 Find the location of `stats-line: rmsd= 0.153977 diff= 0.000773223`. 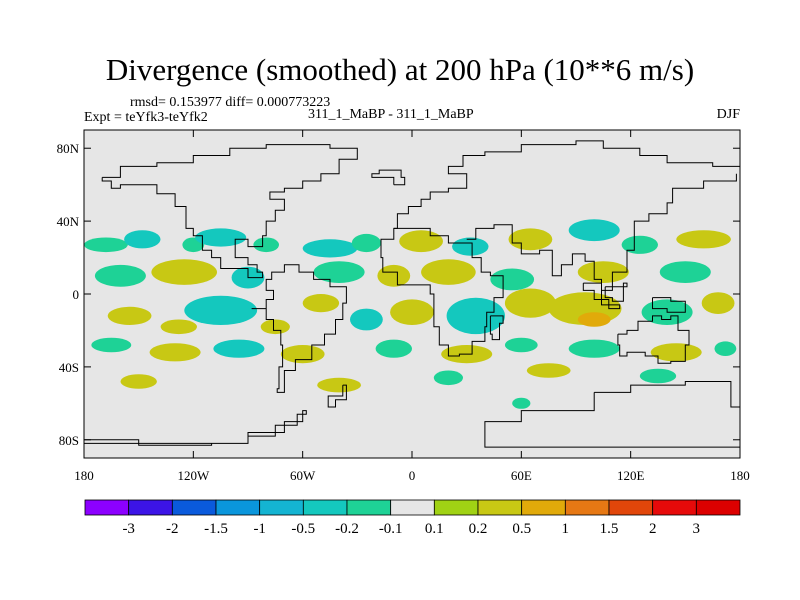

stats-line: rmsd= 0.153977 diff= 0.000773223 is located at coordinates (230, 102).